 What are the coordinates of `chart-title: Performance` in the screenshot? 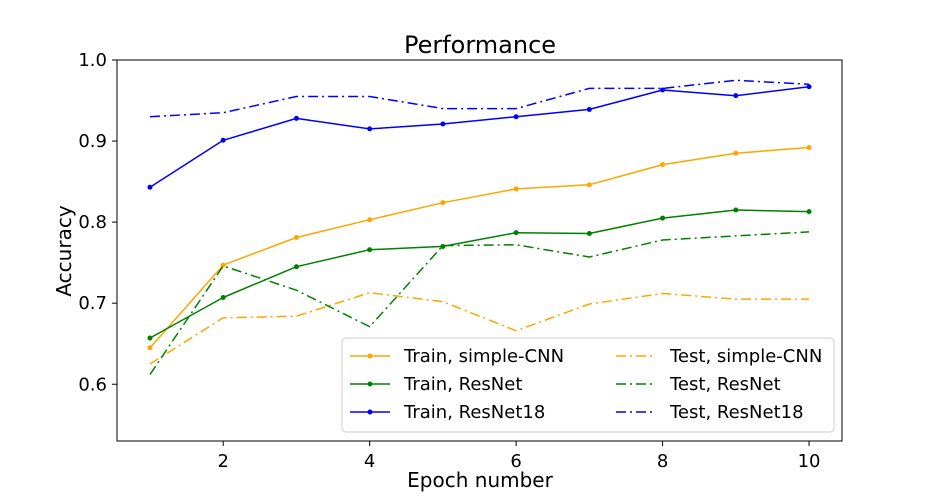 It's located at (480, 45).